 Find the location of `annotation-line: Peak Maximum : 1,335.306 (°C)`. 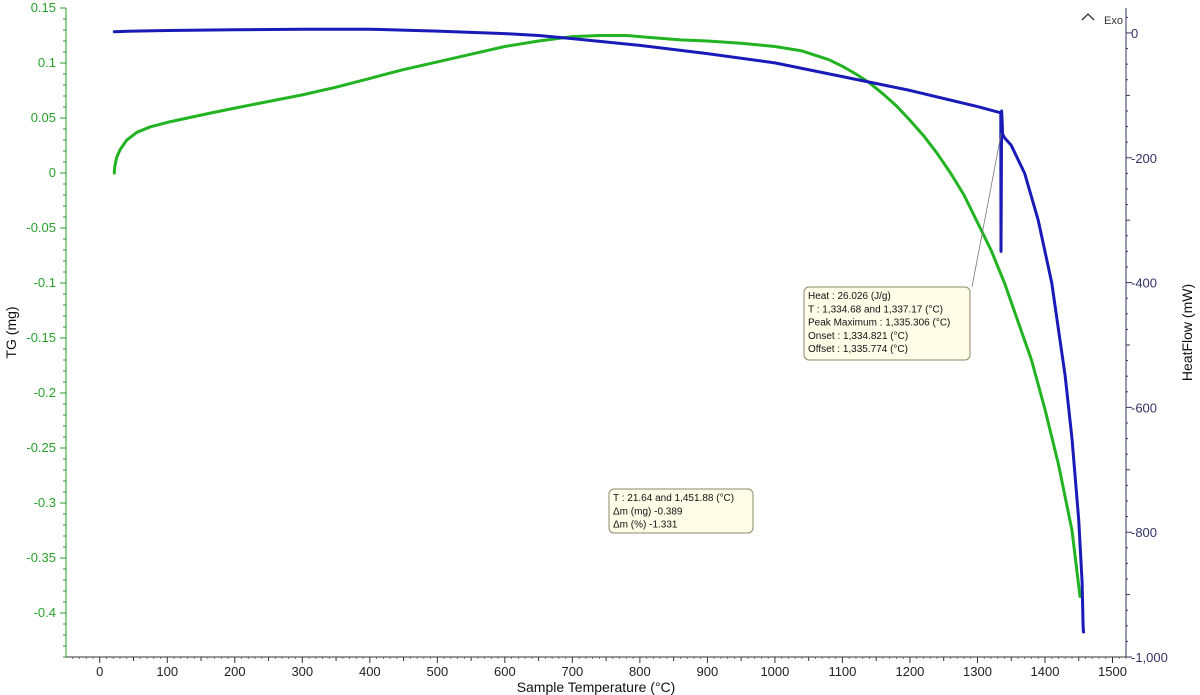

annotation-line: Peak Maximum : 1,335.306 (°C) is located at coordinates (879, 323).